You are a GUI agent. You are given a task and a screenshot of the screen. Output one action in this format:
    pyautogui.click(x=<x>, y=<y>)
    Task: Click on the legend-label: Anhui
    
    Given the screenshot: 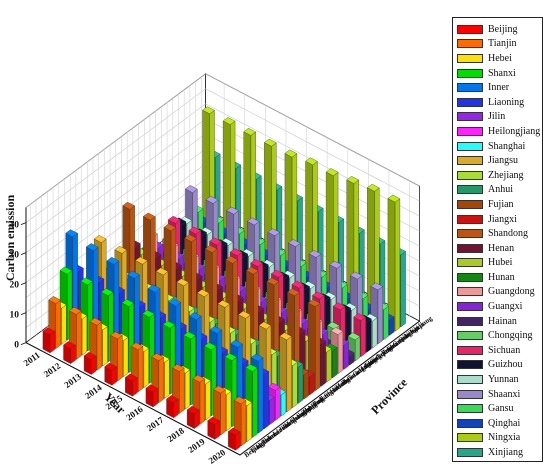 What is the action you would take?
    pyautogui.click(x=500, y=190)
    